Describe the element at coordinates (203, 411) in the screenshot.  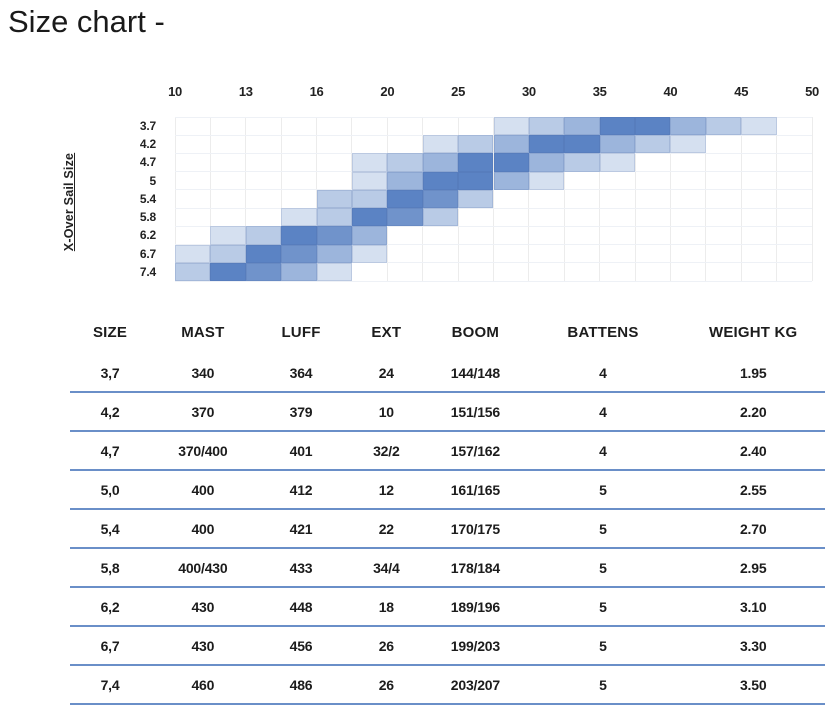
I see `table-cell: 370` at that location.